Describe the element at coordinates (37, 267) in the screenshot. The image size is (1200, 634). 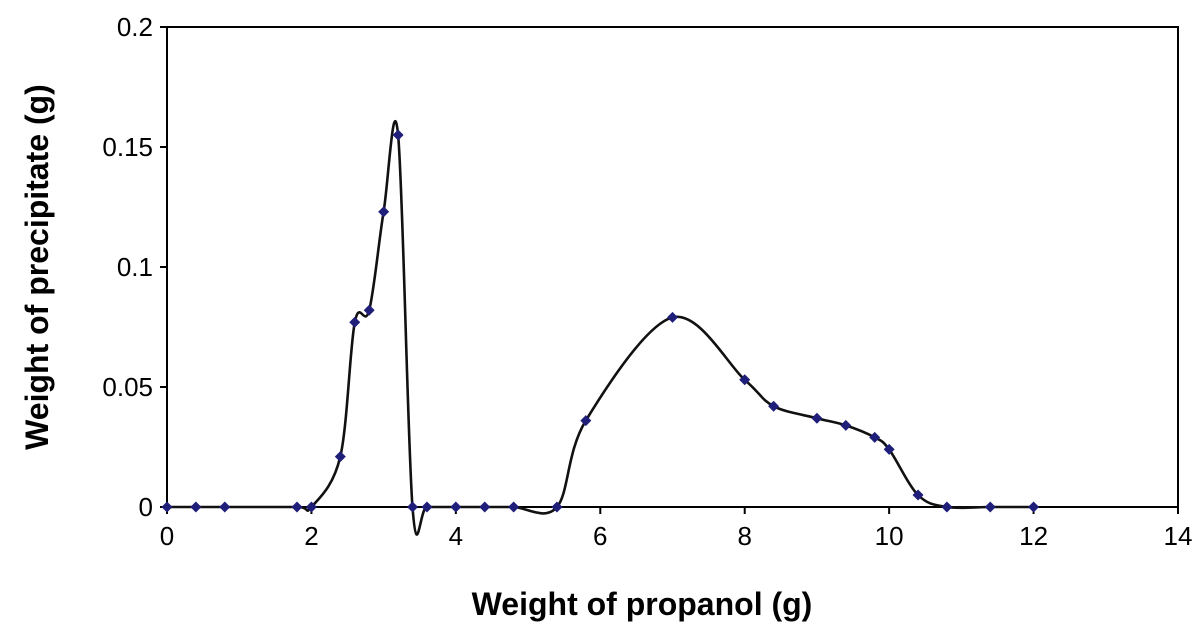
I see `y-axis-title: Weight of precipitate (g)` at that location.